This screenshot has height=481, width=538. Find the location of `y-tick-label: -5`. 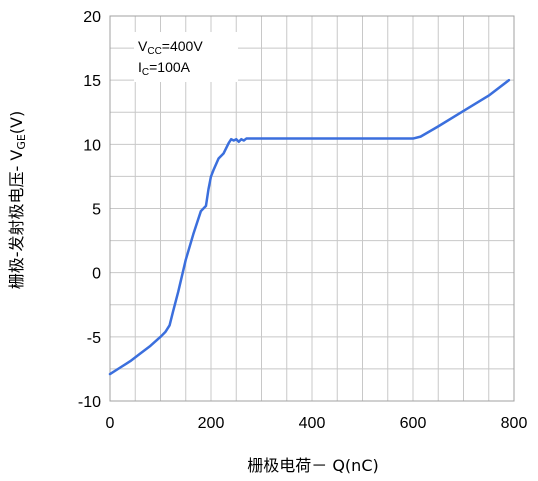

y-tick-label: -5 is located at coordinates (94, 338).